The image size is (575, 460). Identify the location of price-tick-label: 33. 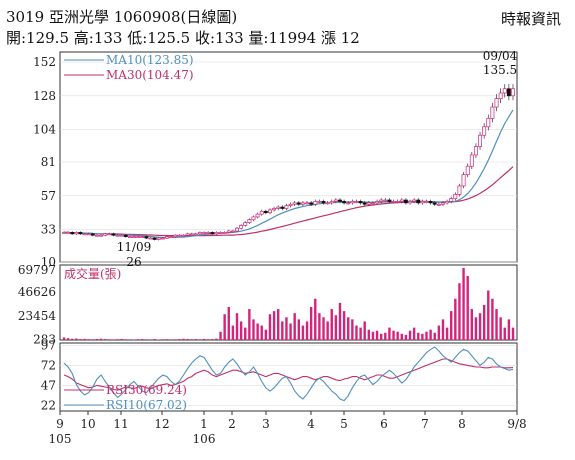
(48, 230).